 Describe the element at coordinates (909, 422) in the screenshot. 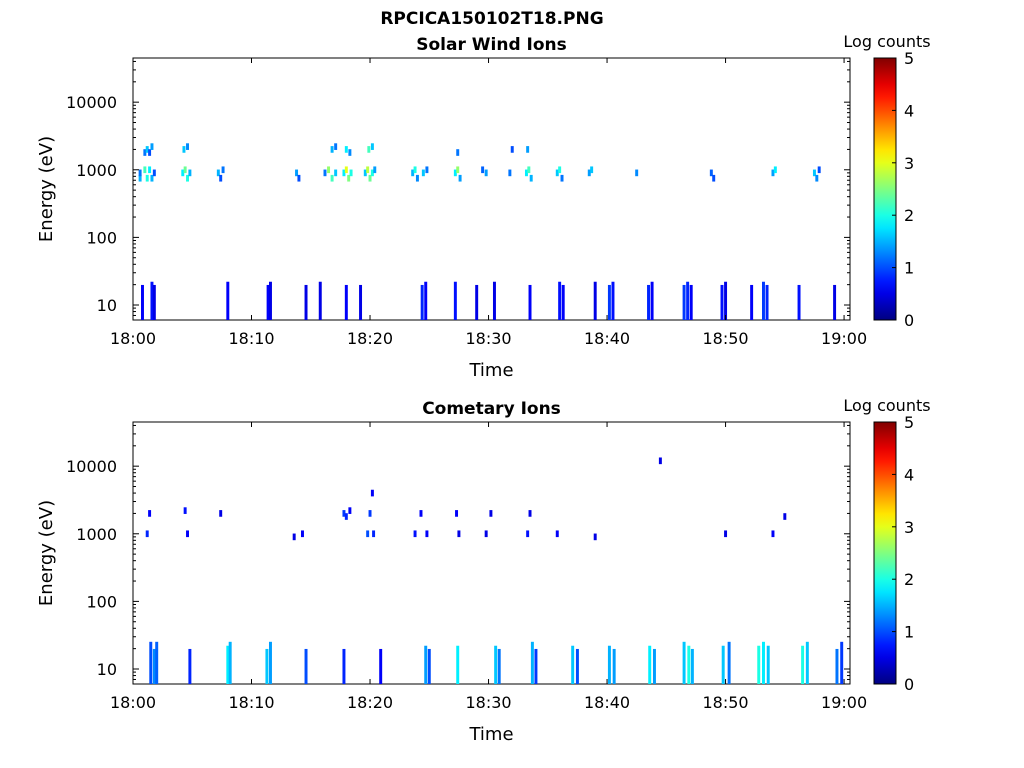

I see `colorbar-tick-label: 5` at that location.